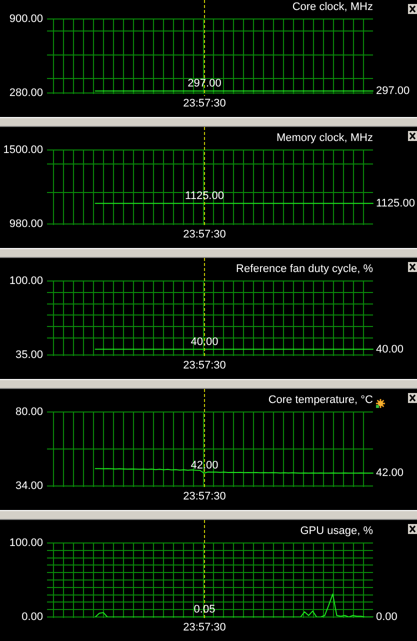  What do you see at coordinates (26, 93) in the screenshot?
I see `y-tick-label: 280.00` at bounding box center [26, 93].